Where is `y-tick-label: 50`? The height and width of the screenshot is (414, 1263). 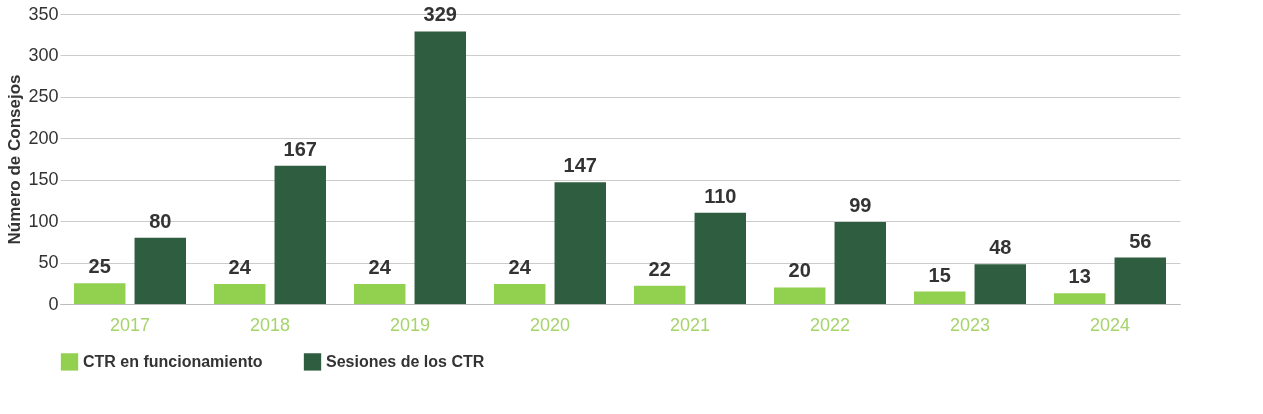
y-tick-label: 50 is located at coordinates (48, 262).